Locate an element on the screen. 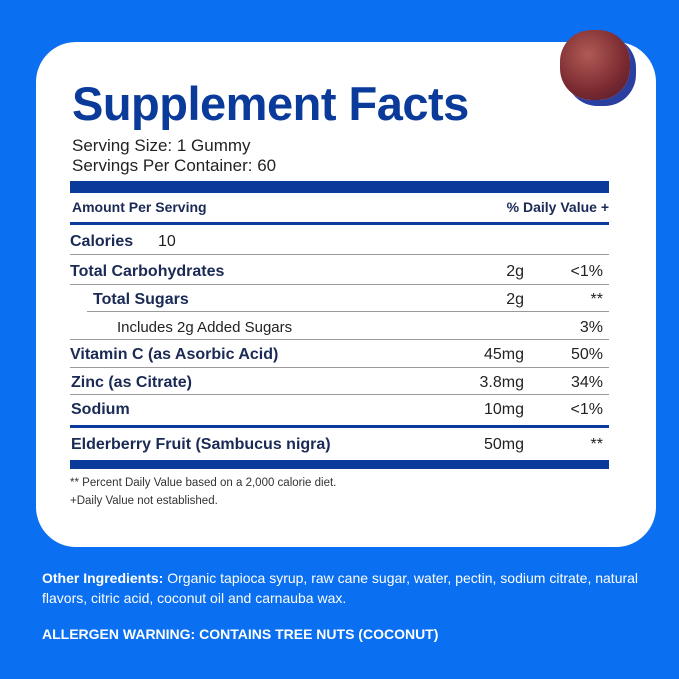 This screenshot has height=679, width=679. other-ingredients-label: Other Ingredients: is located at coordinates (103, 578).